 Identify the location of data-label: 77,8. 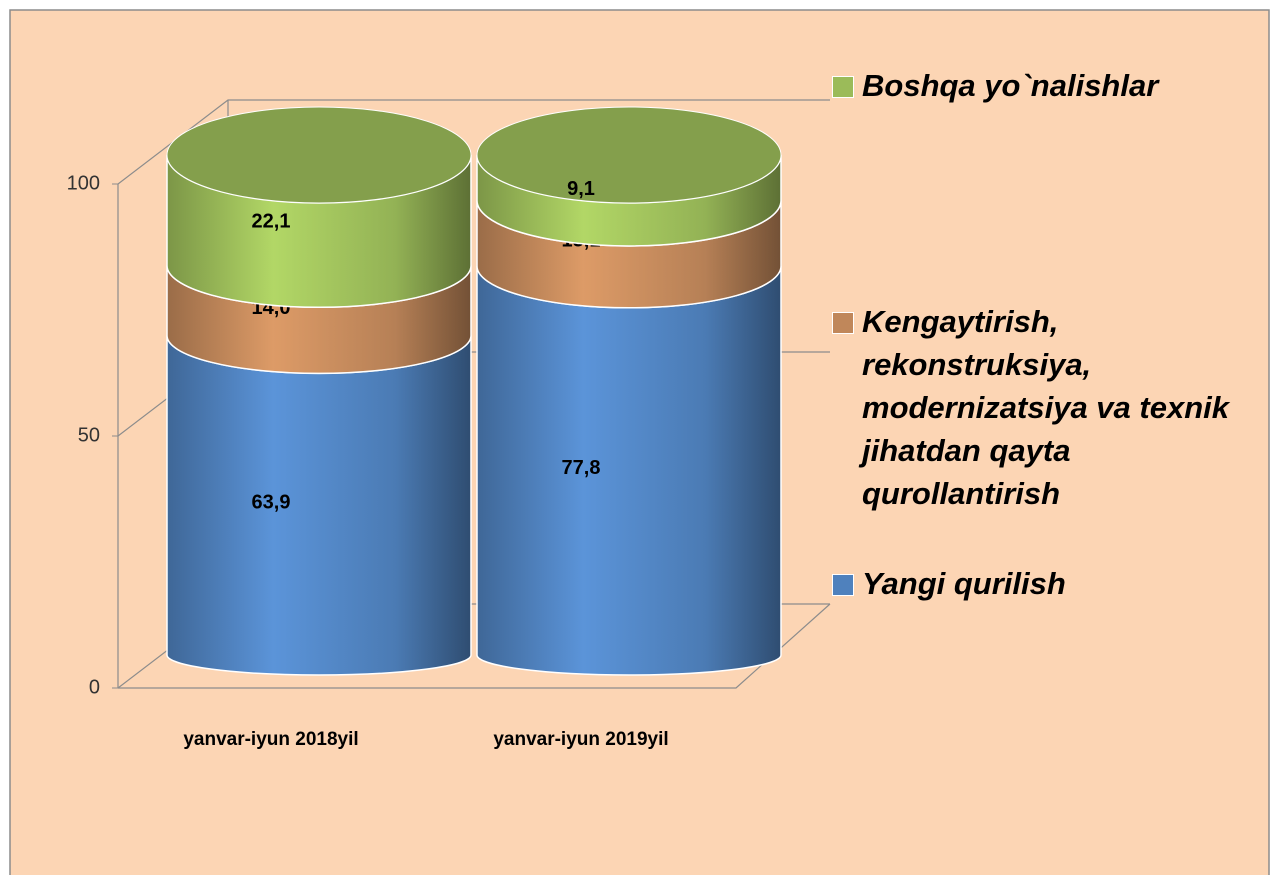
(581, 468).